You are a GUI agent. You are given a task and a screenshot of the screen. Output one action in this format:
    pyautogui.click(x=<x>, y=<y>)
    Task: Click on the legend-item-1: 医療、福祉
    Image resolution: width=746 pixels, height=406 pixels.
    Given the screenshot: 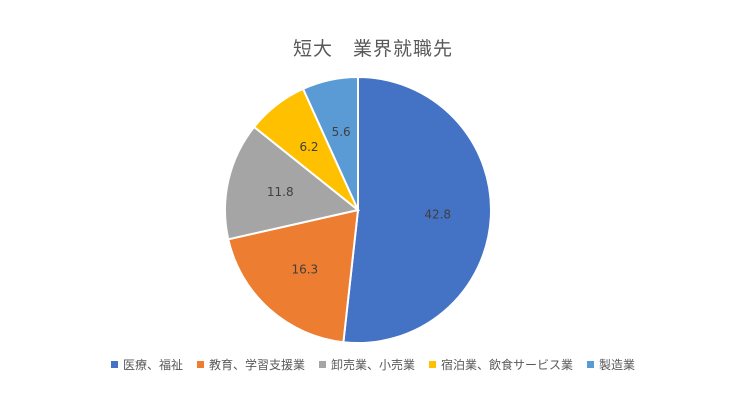 What is the action you would take?
    pyautogui.click(x=146, y=364)
    